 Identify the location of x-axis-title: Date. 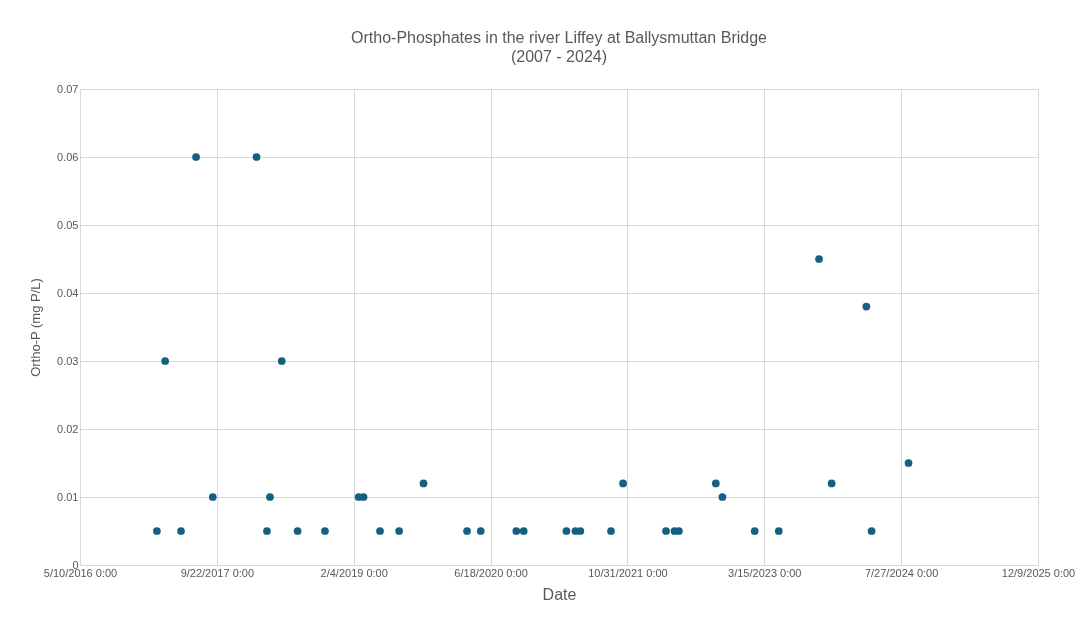
(559, 594).